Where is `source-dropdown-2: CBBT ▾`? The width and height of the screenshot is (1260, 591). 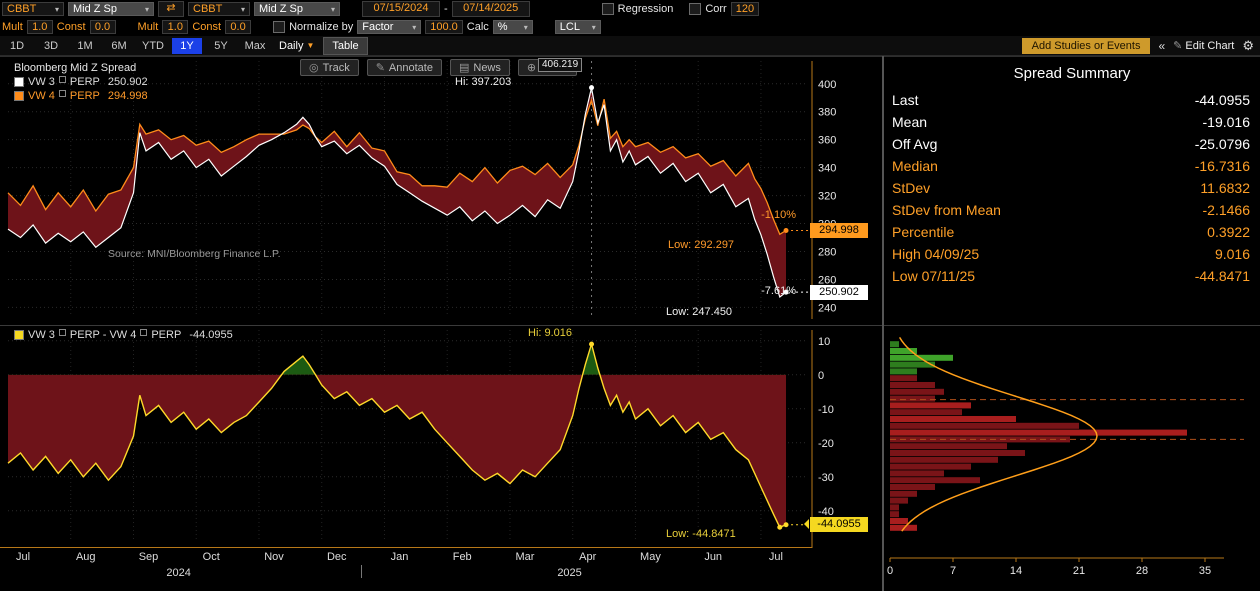 source-dropdown-2: CBBT ▾ is located at coordinates (219, 9).